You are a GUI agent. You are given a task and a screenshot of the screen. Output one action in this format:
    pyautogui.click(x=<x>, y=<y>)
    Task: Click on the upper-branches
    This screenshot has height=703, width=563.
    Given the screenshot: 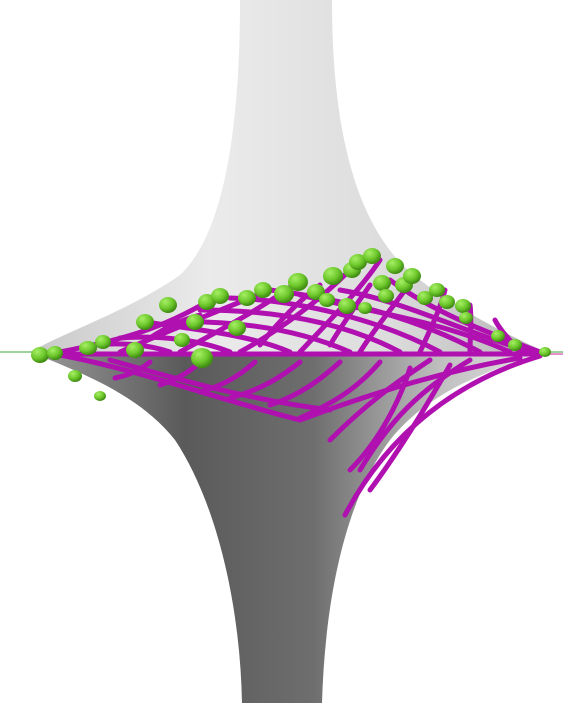 What is the action you would take?
    pyautogui.click(x=295, y=307)
    